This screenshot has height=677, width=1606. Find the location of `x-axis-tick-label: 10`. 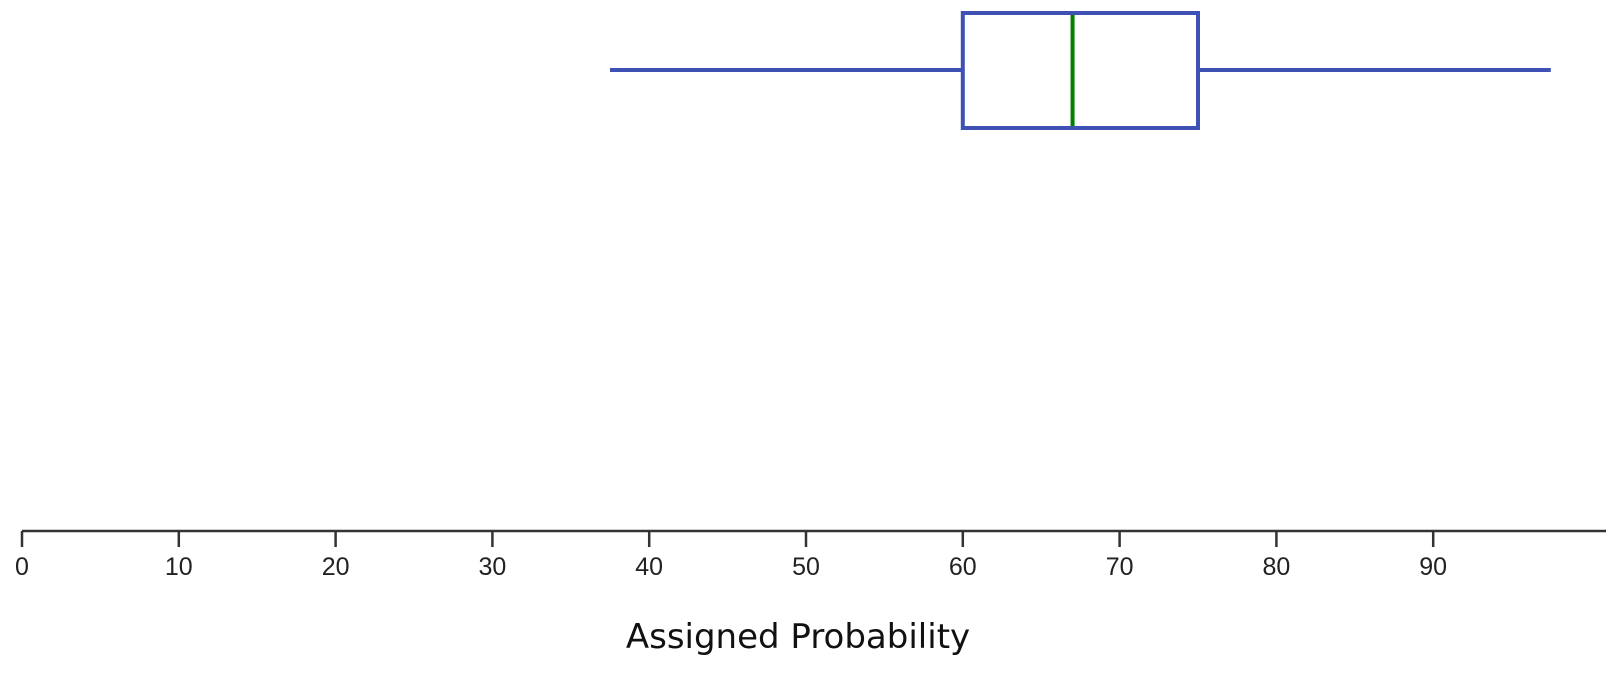

x-axis-tick-label: 10 is located at coordinates (179, 567).